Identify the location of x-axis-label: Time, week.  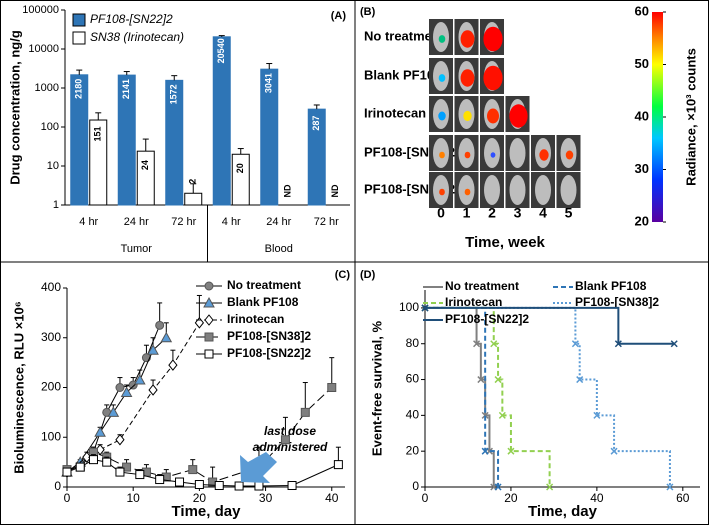
(505, 242).